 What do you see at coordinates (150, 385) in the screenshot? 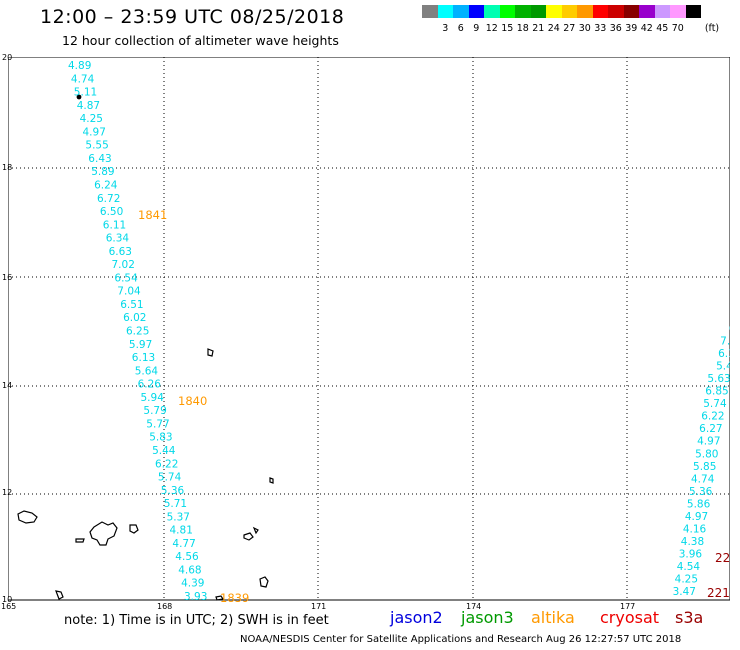
I see `wave-height-value: 6.26` at bounding box center [150, 385].